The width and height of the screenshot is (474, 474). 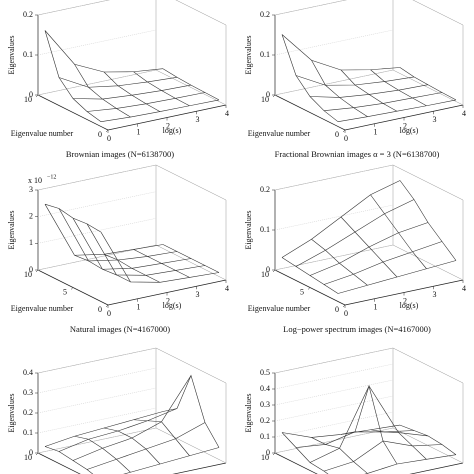 I want to click on s-tick-label: 2, so click(x=168, y=300).